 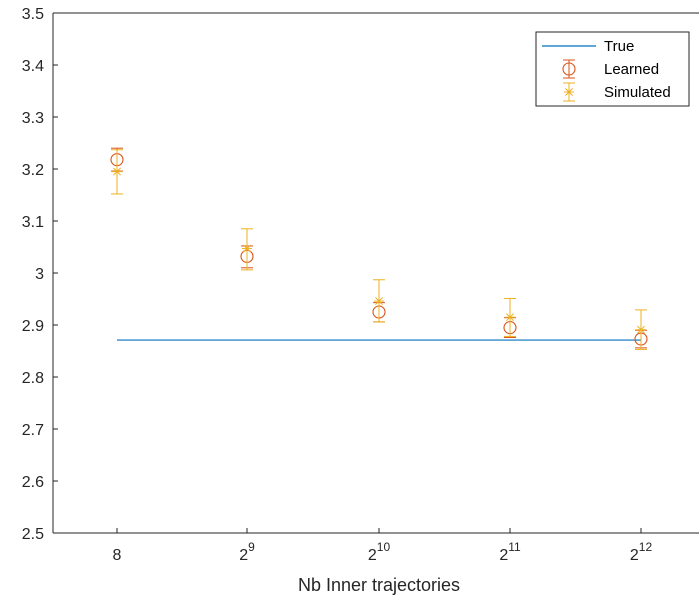 I want to click on legend-box, so click(x=612, y=69).